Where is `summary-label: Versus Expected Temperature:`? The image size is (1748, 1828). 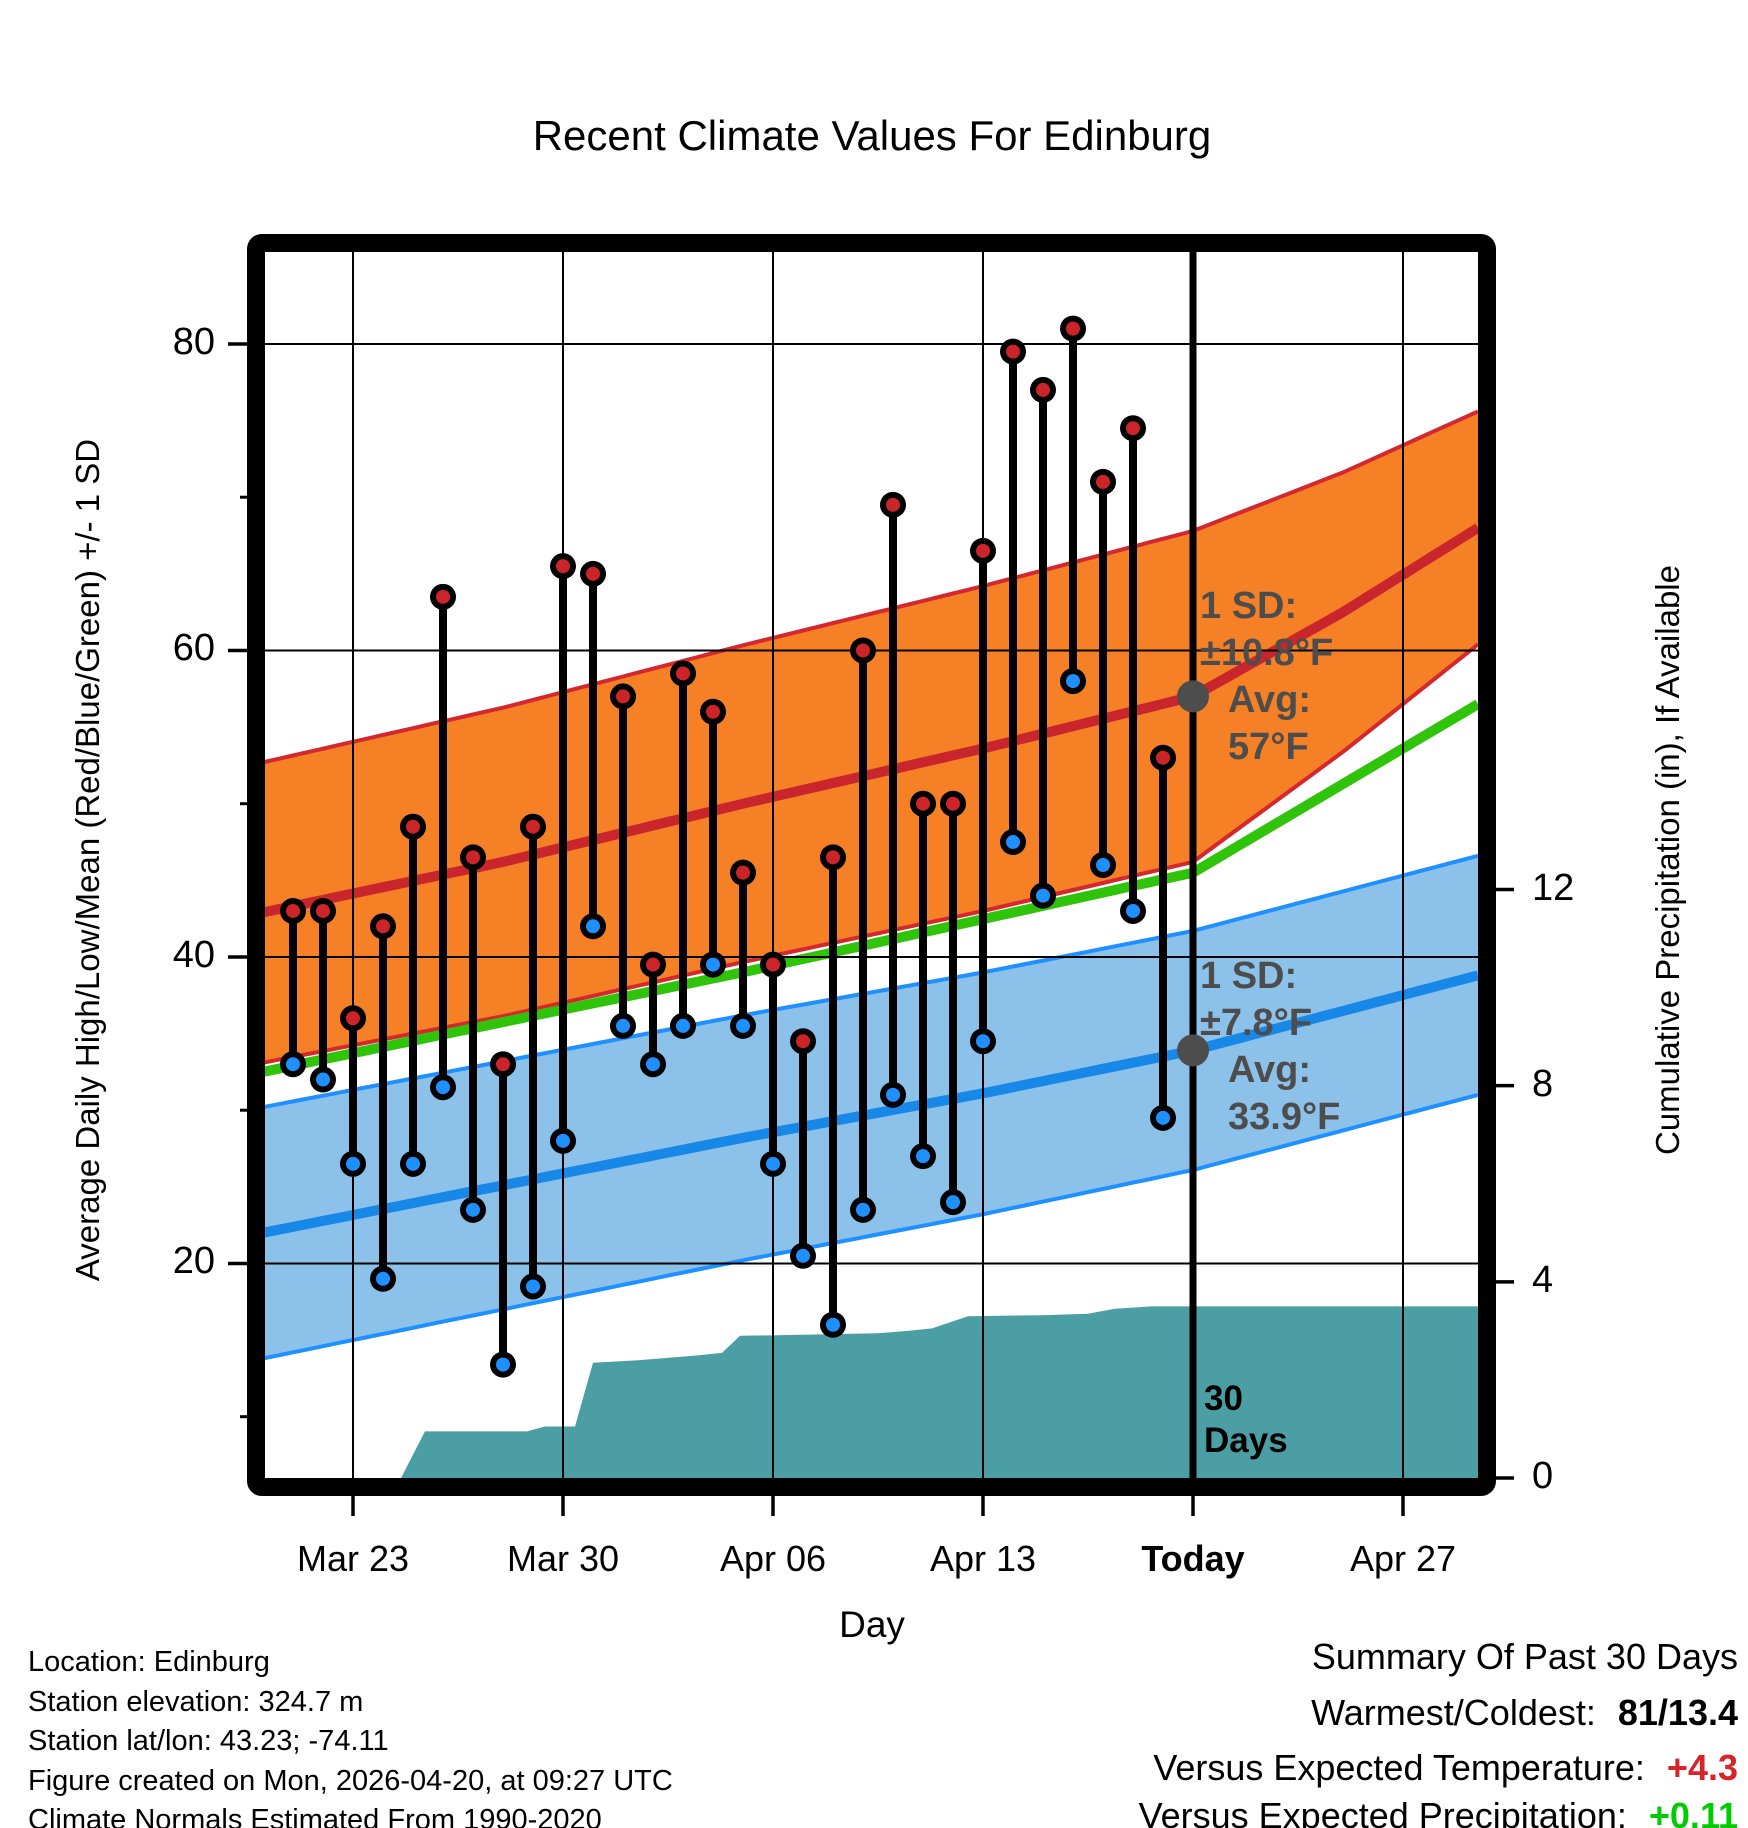 summary-label: Versus Expected Temperature: is located at coordinates (1399, 1767).